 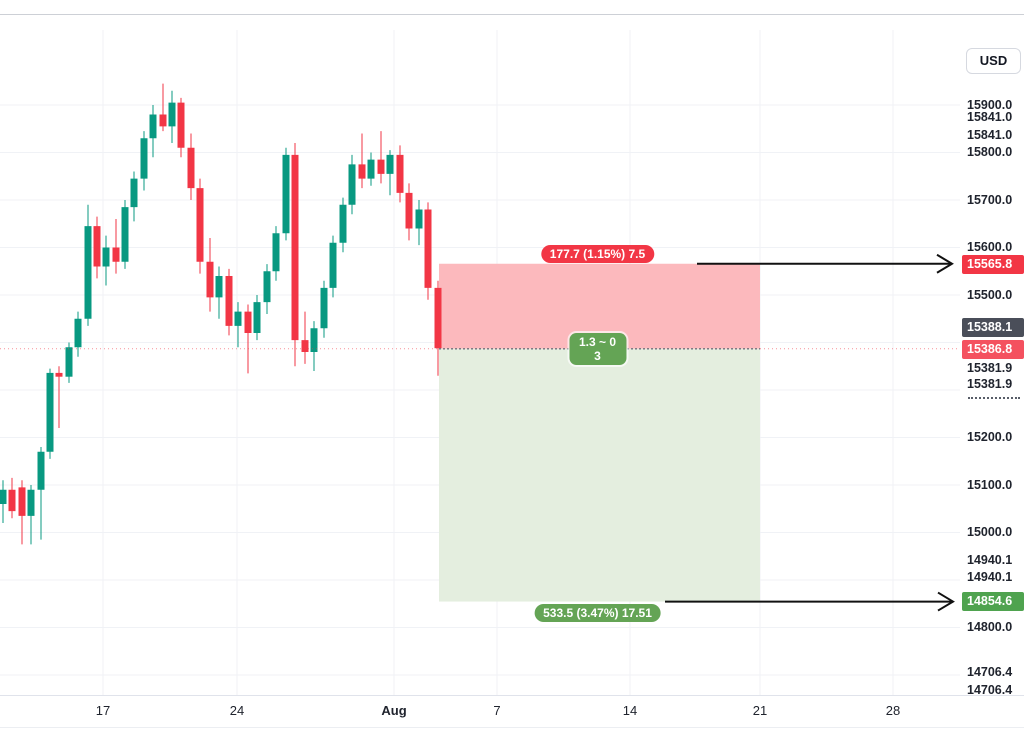 What do you see at coordinates (990, 199) in the screenshot?
I see `price-axis-label: 15700.0` at bounding box center [990, 199].